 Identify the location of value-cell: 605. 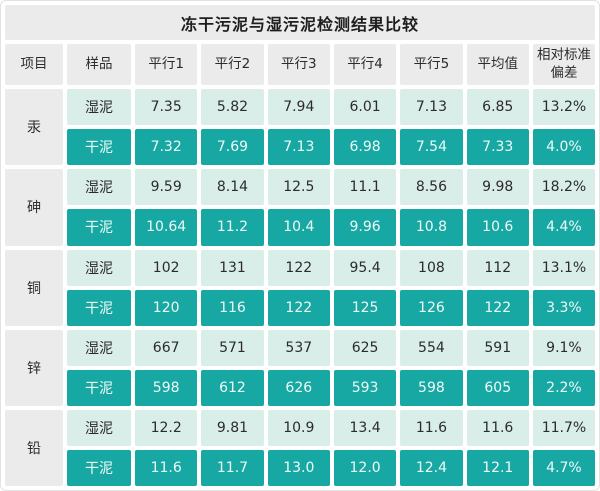
(497, 387).